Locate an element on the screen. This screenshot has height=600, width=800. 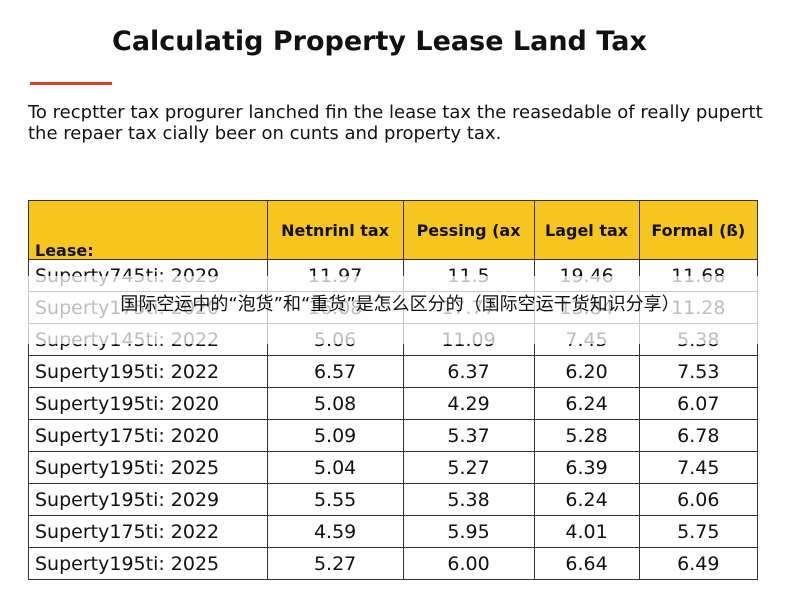
table-row: Superty195ti: 2022 6.57 6.37 6.20 7.53 is located at coordinates (393, 371).